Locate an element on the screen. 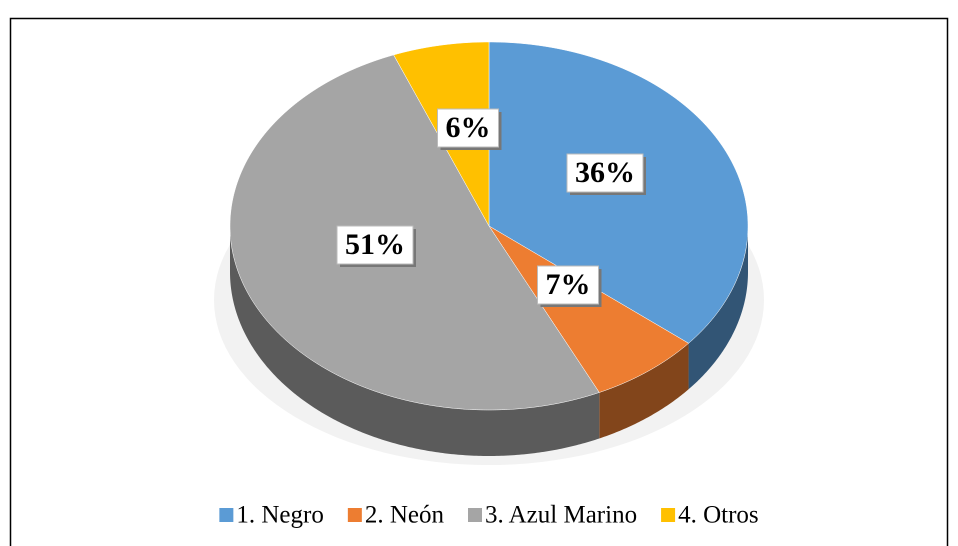  legend-label: 1. Negro is located at coordinates (279, 515).